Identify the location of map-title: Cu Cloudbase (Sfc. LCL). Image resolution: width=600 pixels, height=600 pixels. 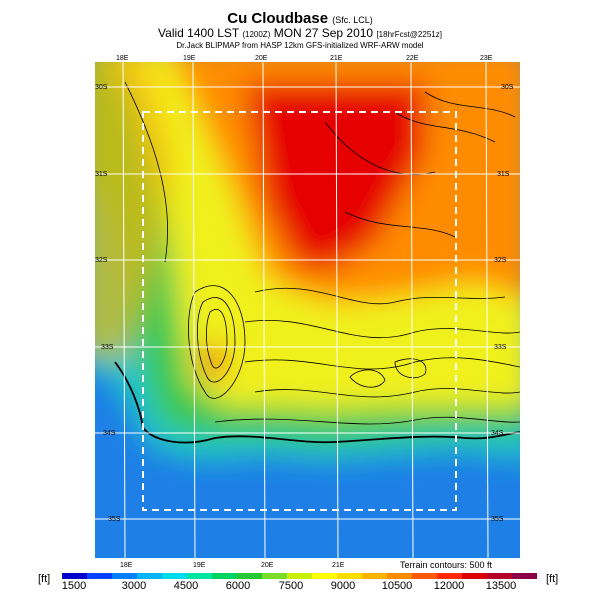
(300, 18).